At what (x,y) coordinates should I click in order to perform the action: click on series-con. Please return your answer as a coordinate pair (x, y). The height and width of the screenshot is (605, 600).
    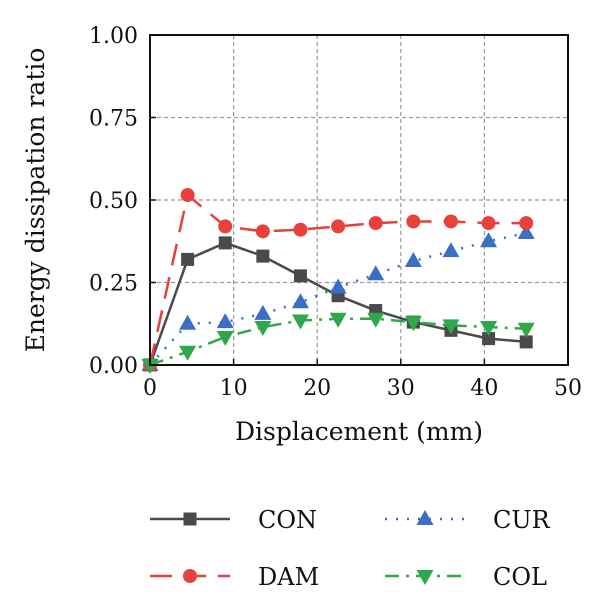
    Looking at the image, I should click on (338, 304).